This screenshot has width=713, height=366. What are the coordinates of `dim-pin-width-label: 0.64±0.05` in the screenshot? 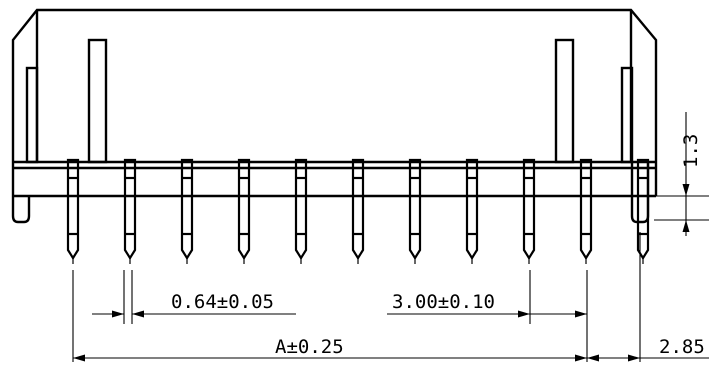 It's located at (222, 302).